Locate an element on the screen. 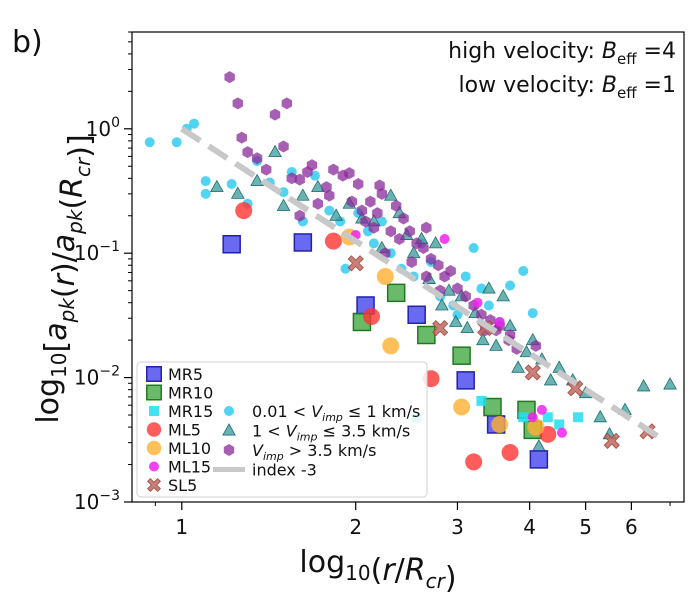  annotation-symbol: B is located at coordinates (609, 85).